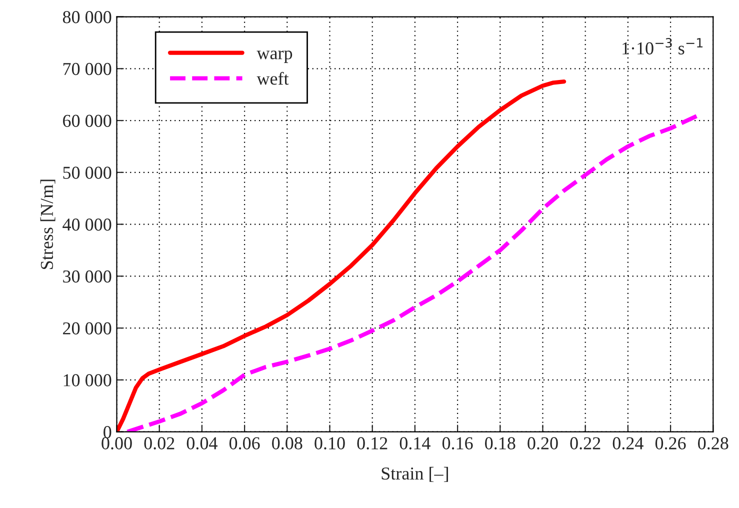 This screenshot has height=508, width=739. Describe the element at coordinates (329, 443) in the screenshot. I see `x-tick-label: 0.10` at that location.